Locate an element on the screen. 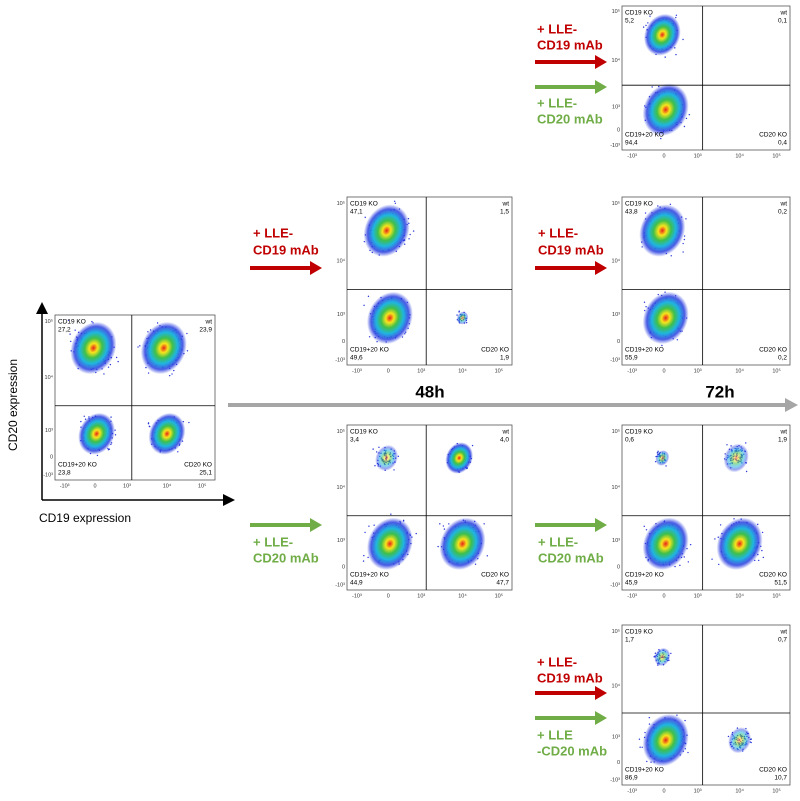  x-tick-label: 10³ is located at coordinates (421, 596).